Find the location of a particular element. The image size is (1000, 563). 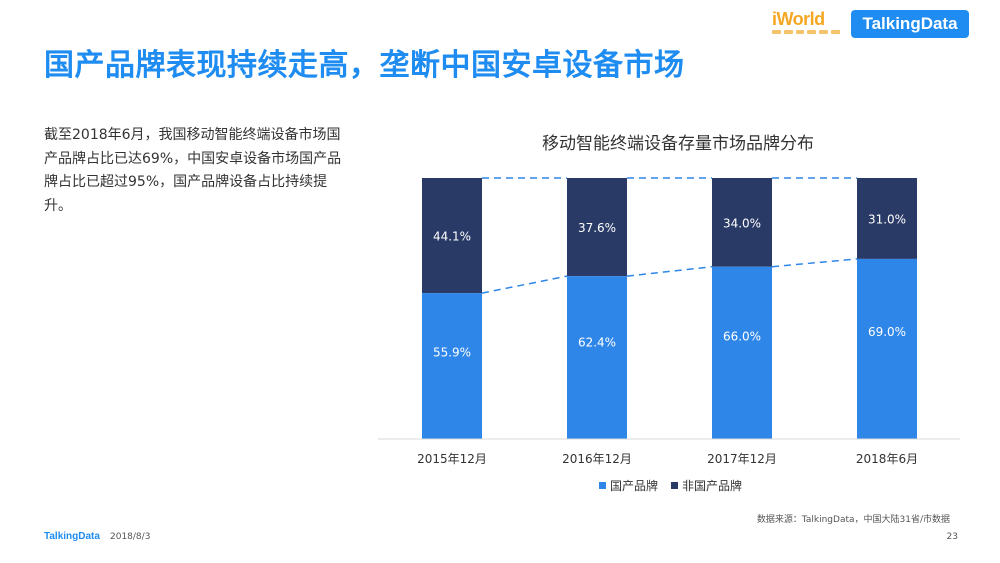

legend-label-non-domestic: 非国产品牌 is located at coordinates (712, 486).